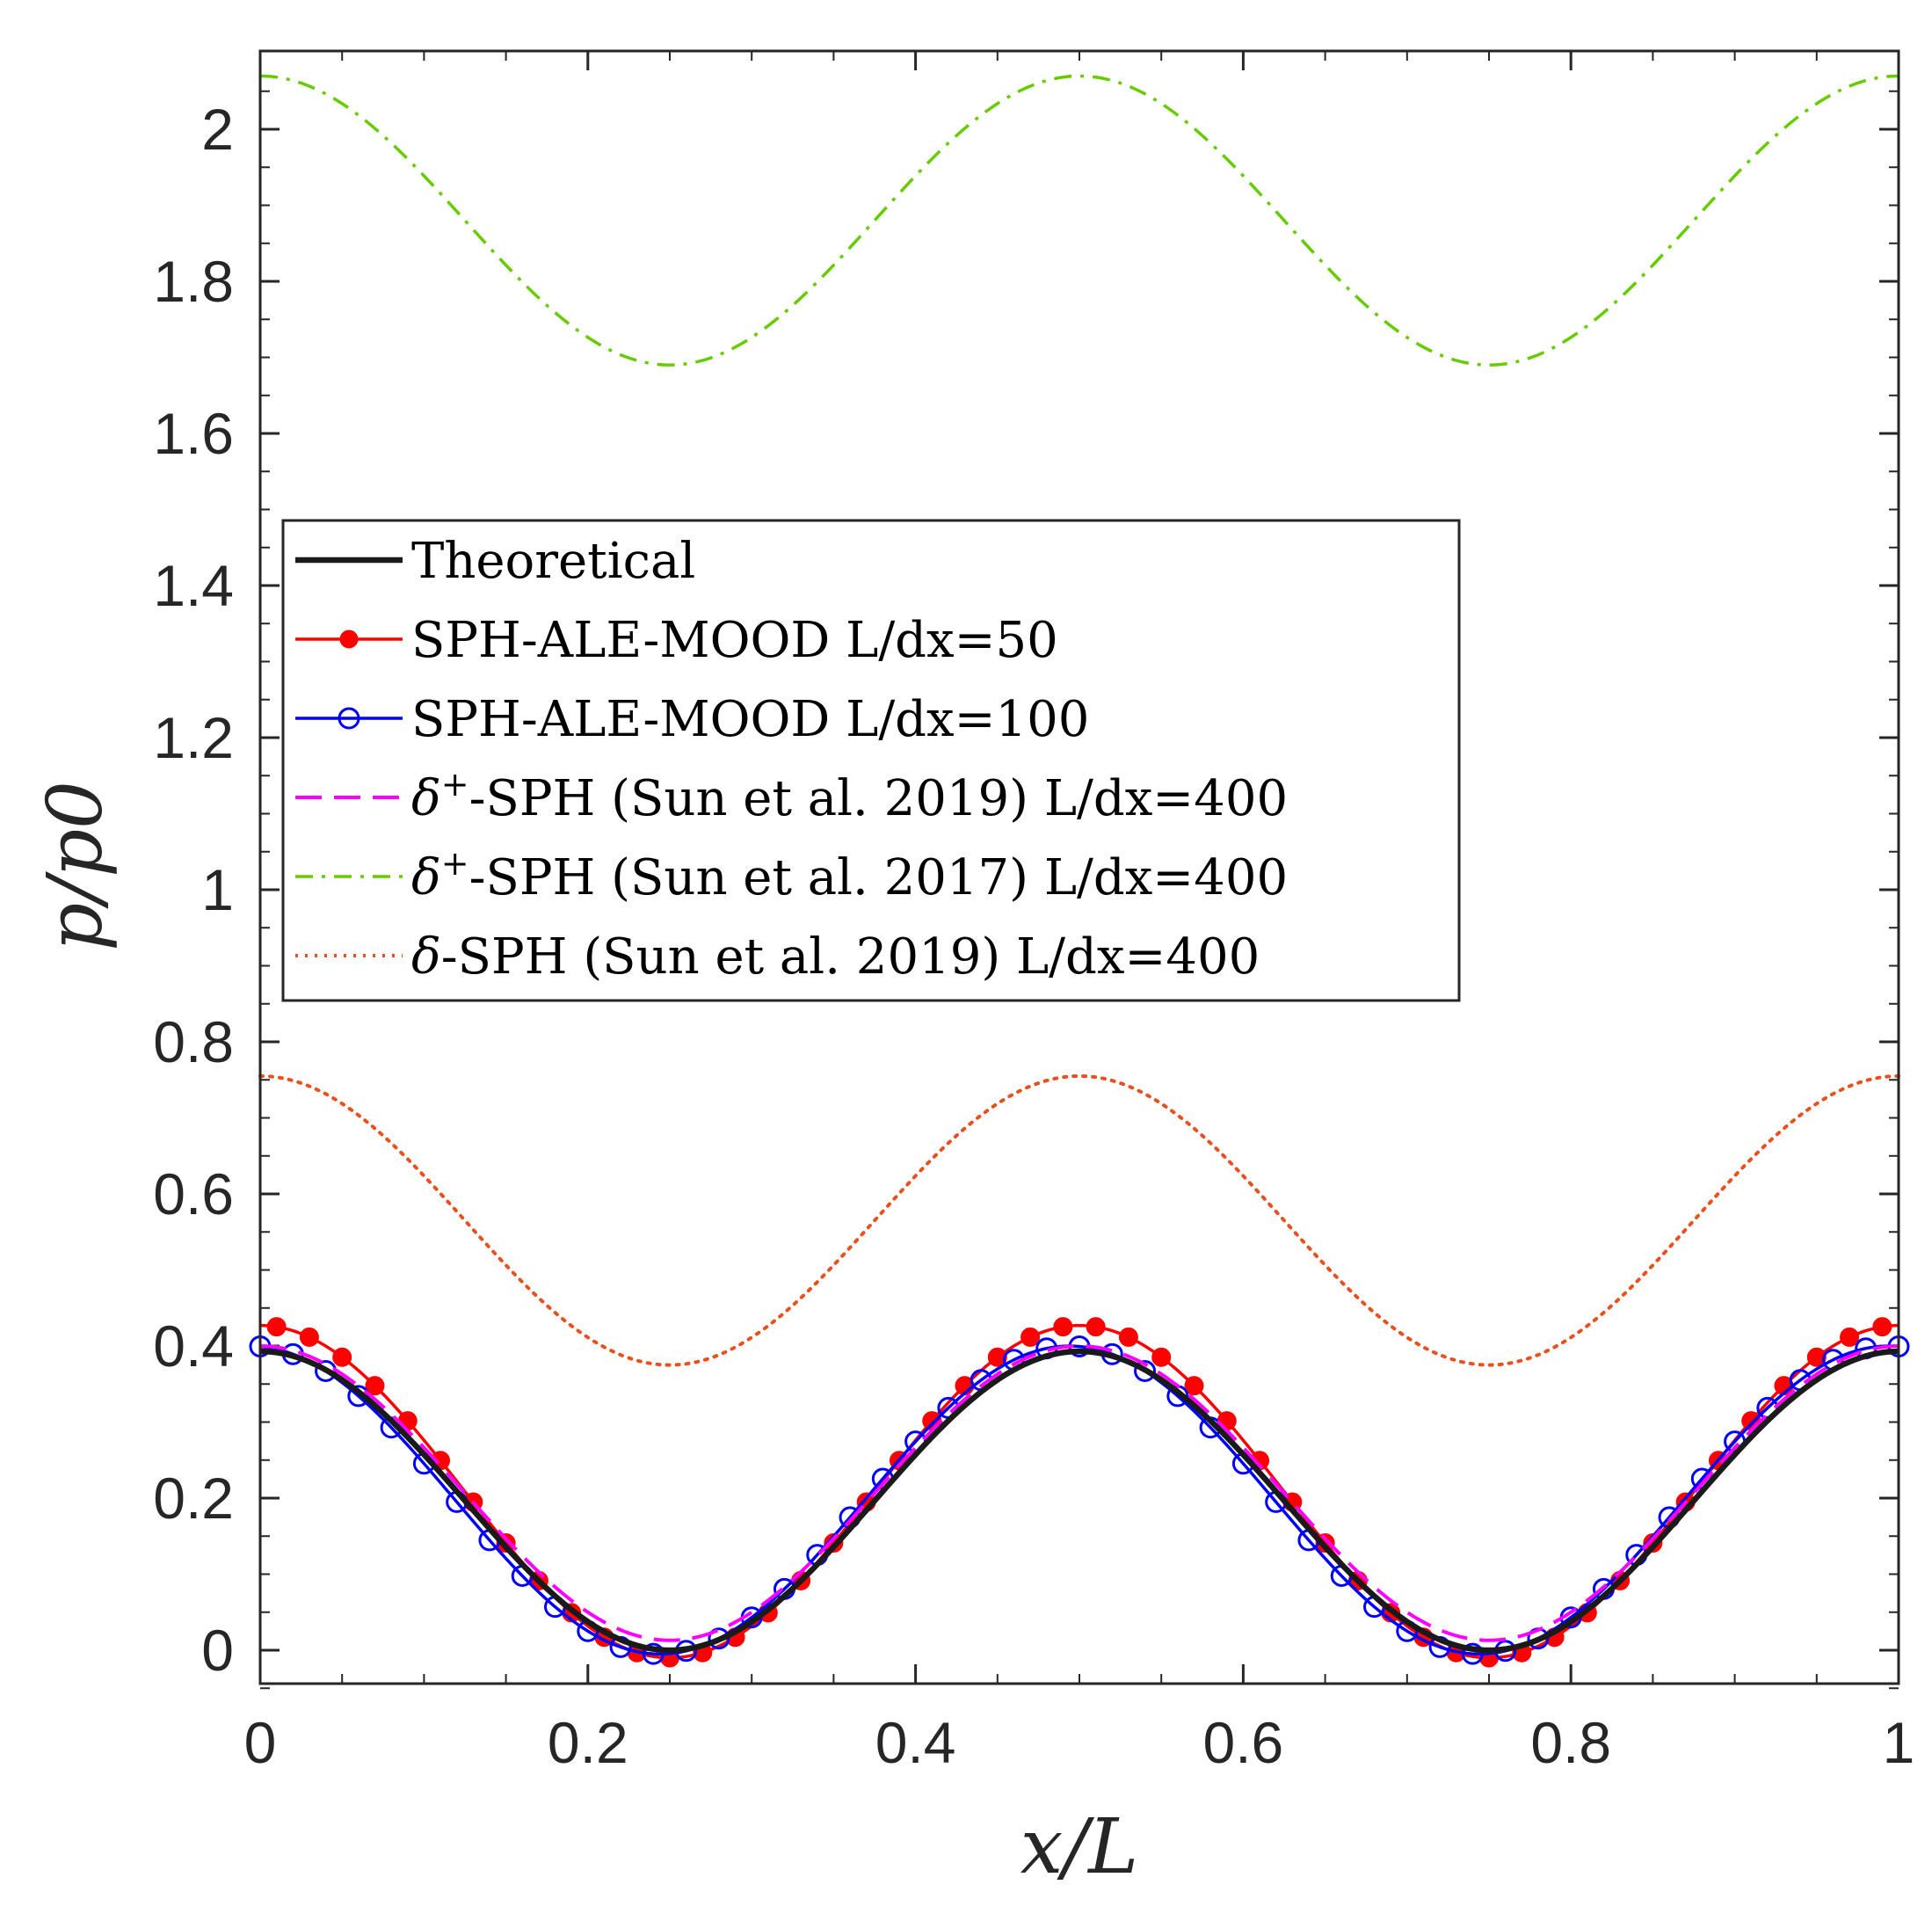  I want to click on legend-entry-0: Theoretical, so click(495, 561).